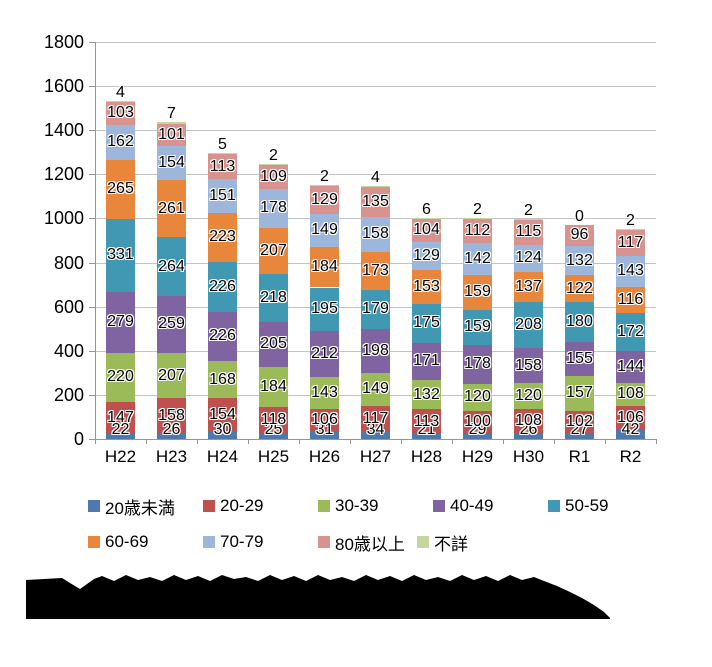 The image size is (712, 667). I want to click on segment-label: 162, so click(120, 142).